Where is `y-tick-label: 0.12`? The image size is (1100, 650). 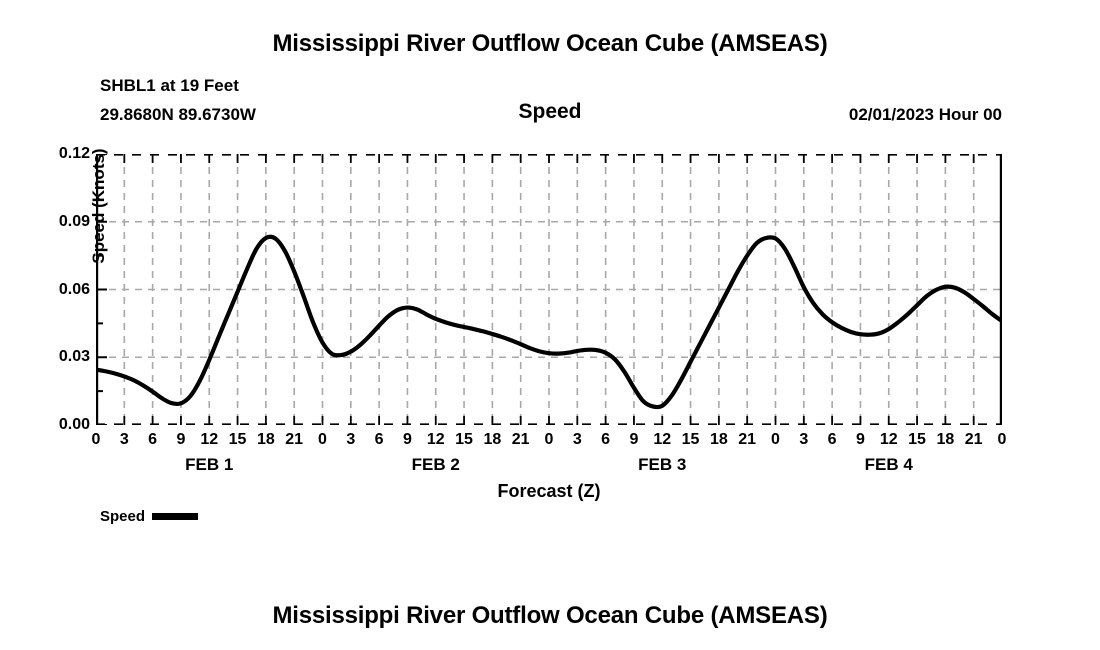 y-tick-label: 0.12 is located at coordinates (74, 153).